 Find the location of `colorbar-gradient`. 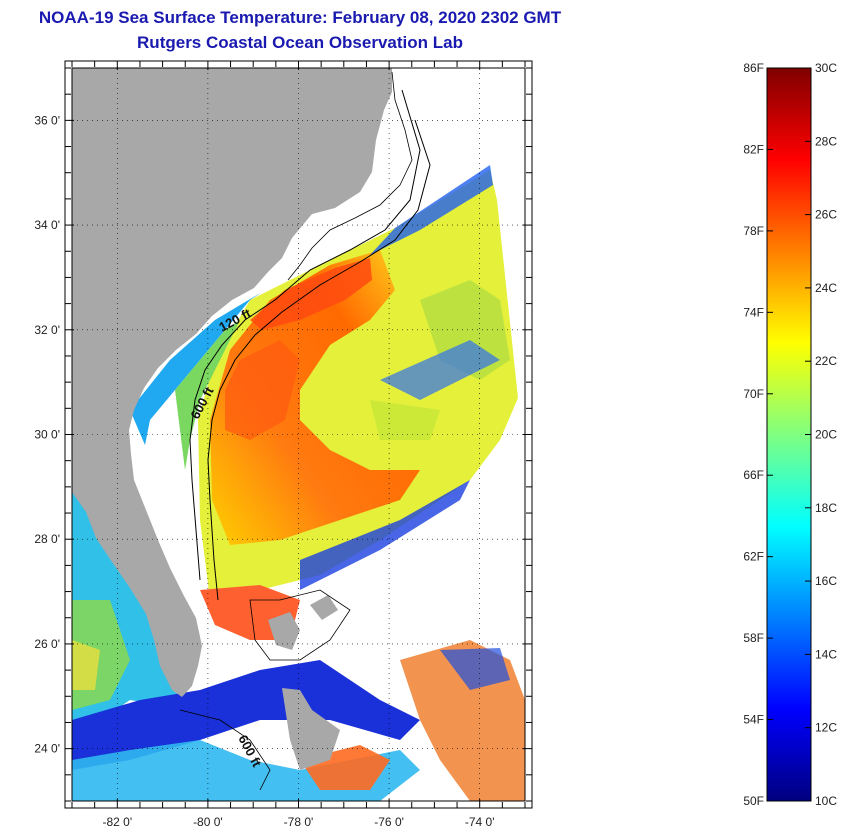

colorbar-gradient is located at coordinates (789, 434).